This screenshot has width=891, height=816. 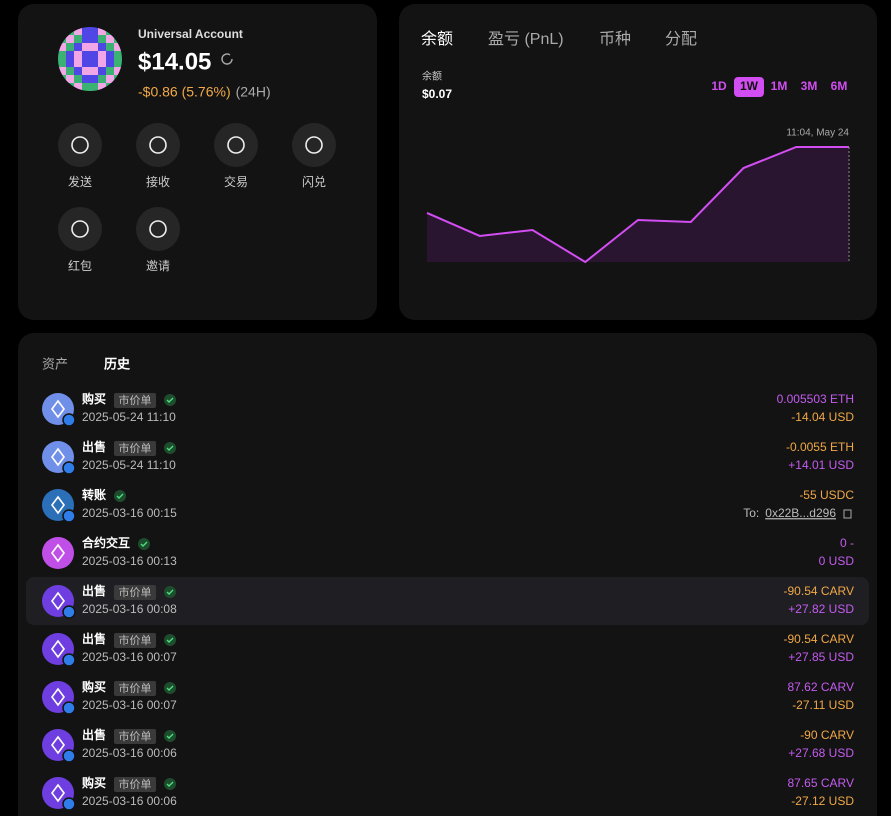 I want to click on line, so click(x=637, y=205).